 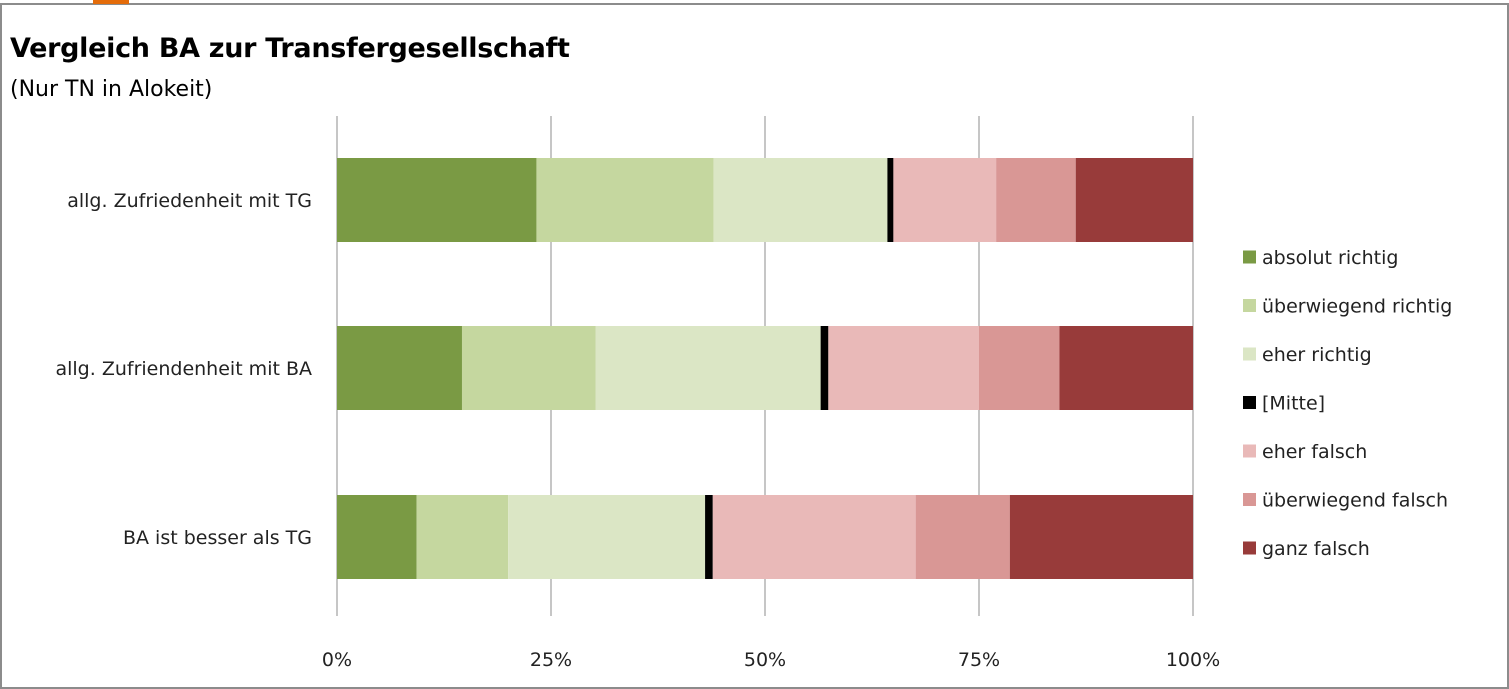 I want to click on legend-label: eher falsch, so click(x=1314, y=452).